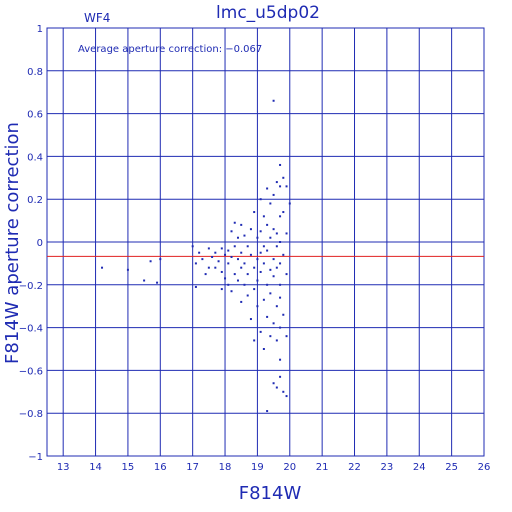 This screenshot has width=512, height=512. I want to click on x-tick-label: 21, so click(322, 467).